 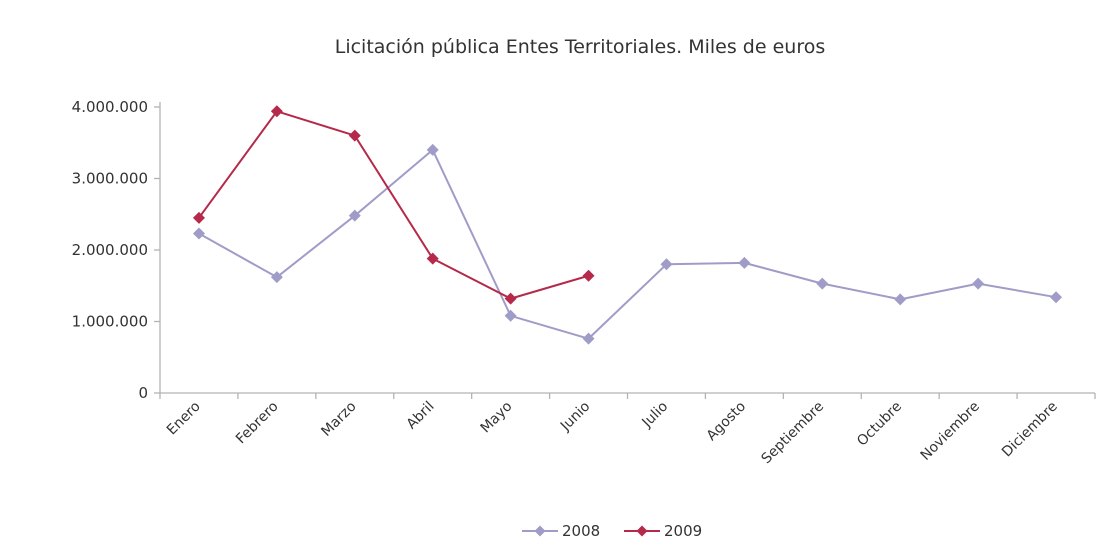 What do you see at coordinates (110, 179) in the screenshot?
I see `y-tick-label: 3.000.000` at bounding box center [110, 179].